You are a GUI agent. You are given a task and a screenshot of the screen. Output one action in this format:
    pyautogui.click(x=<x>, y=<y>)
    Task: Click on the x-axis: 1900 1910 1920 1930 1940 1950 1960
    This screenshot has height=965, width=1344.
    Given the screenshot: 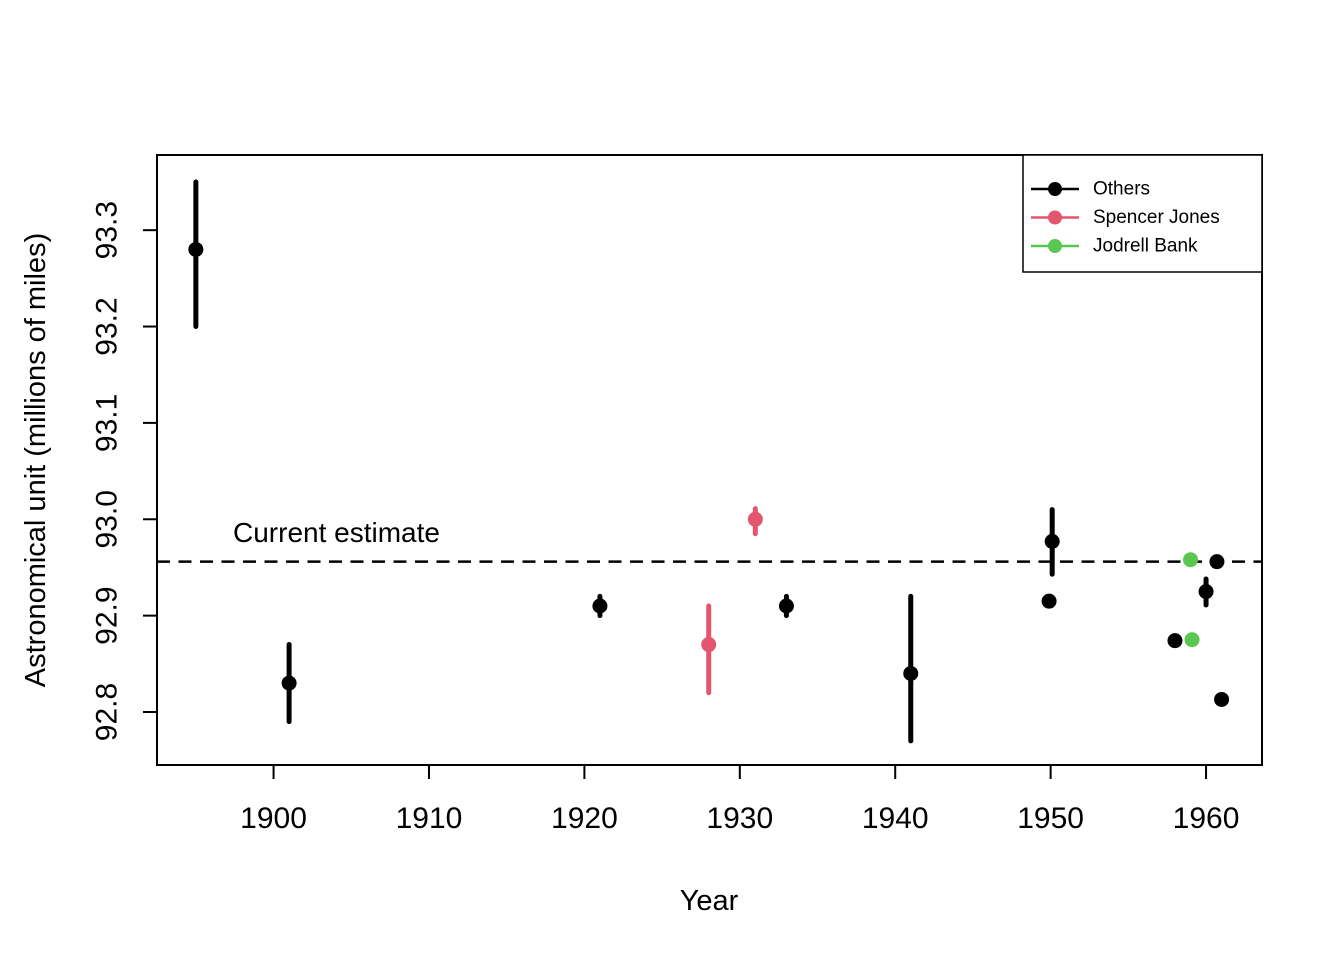 What is the action you would take?
    pyautogui.click(x=739, y=800)
    